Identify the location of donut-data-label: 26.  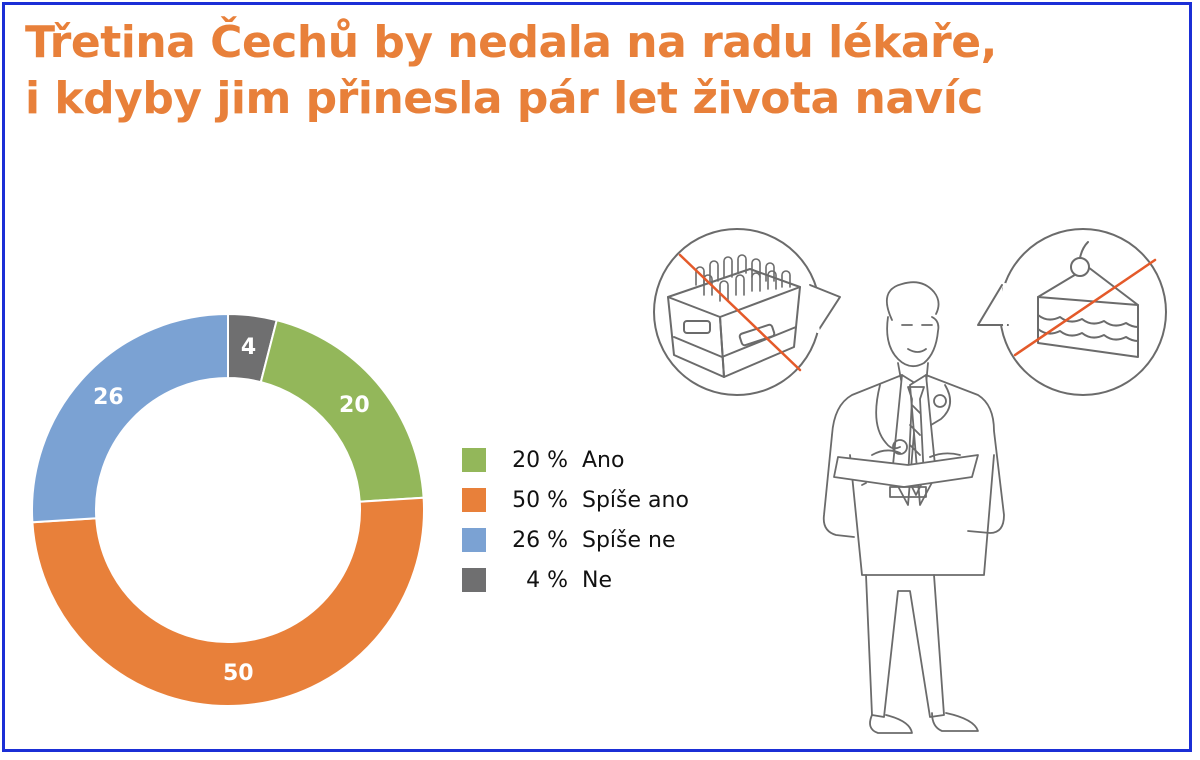
(108, 397).